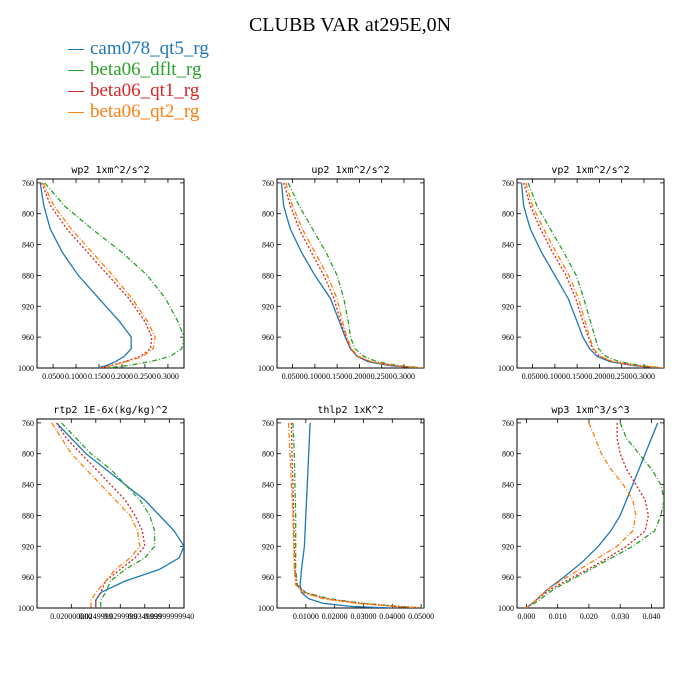 The image size is (700, 700). I want to click on panel-4-ytick-label-0: 760, so click(28, 423).